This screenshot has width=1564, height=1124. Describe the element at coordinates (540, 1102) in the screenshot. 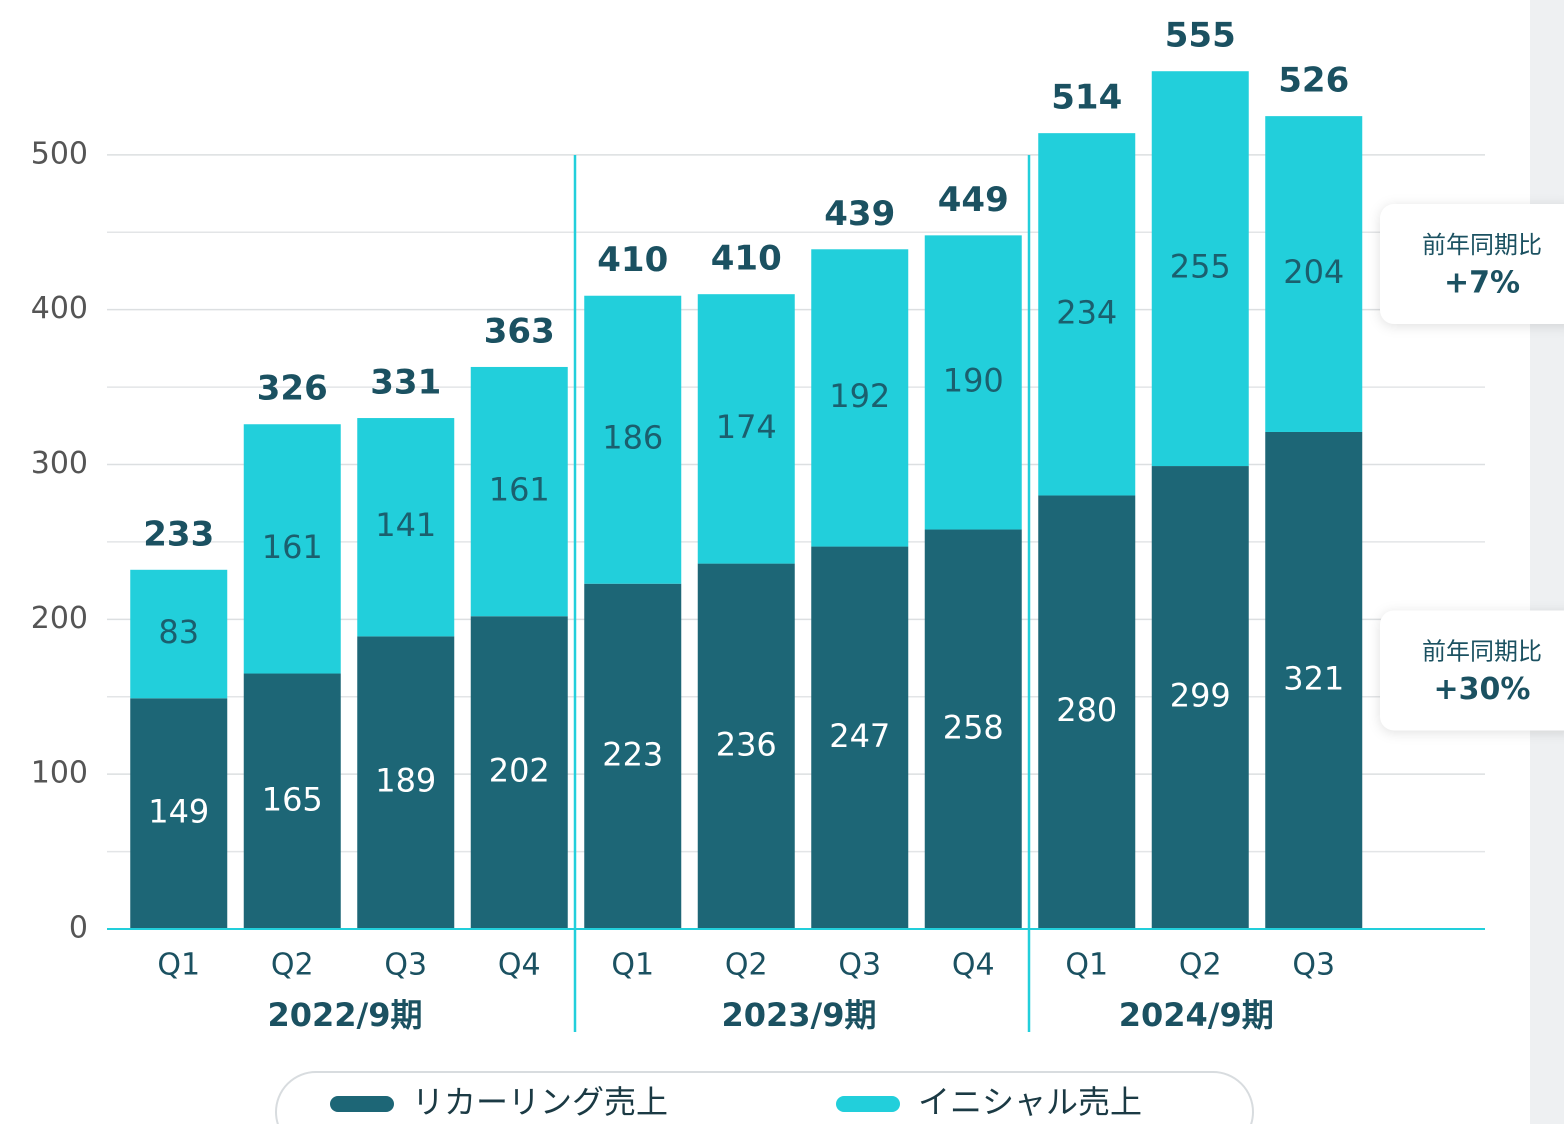

I see `legend-label: リカーリング売上` at that location.